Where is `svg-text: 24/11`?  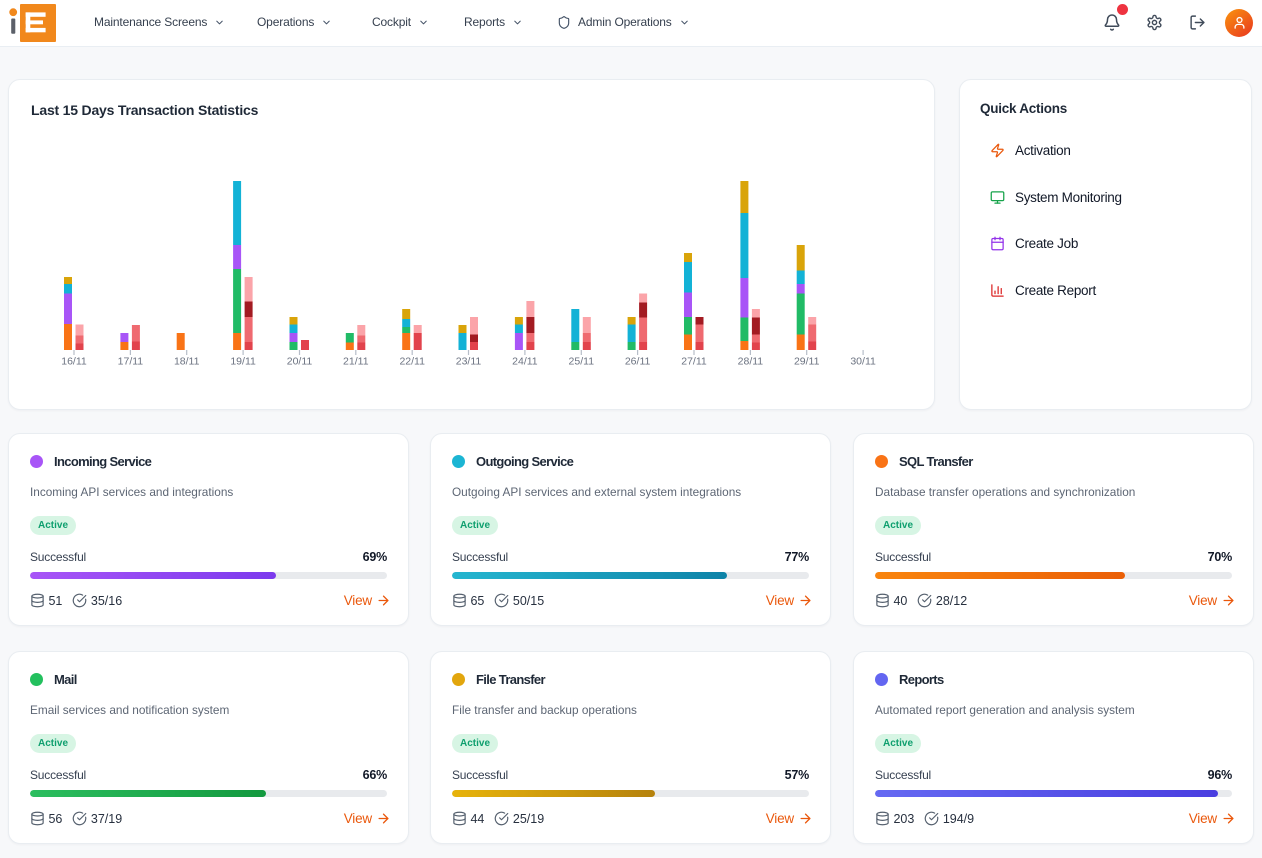
svg-text: 24/11 is located at coordinates (525, 362).